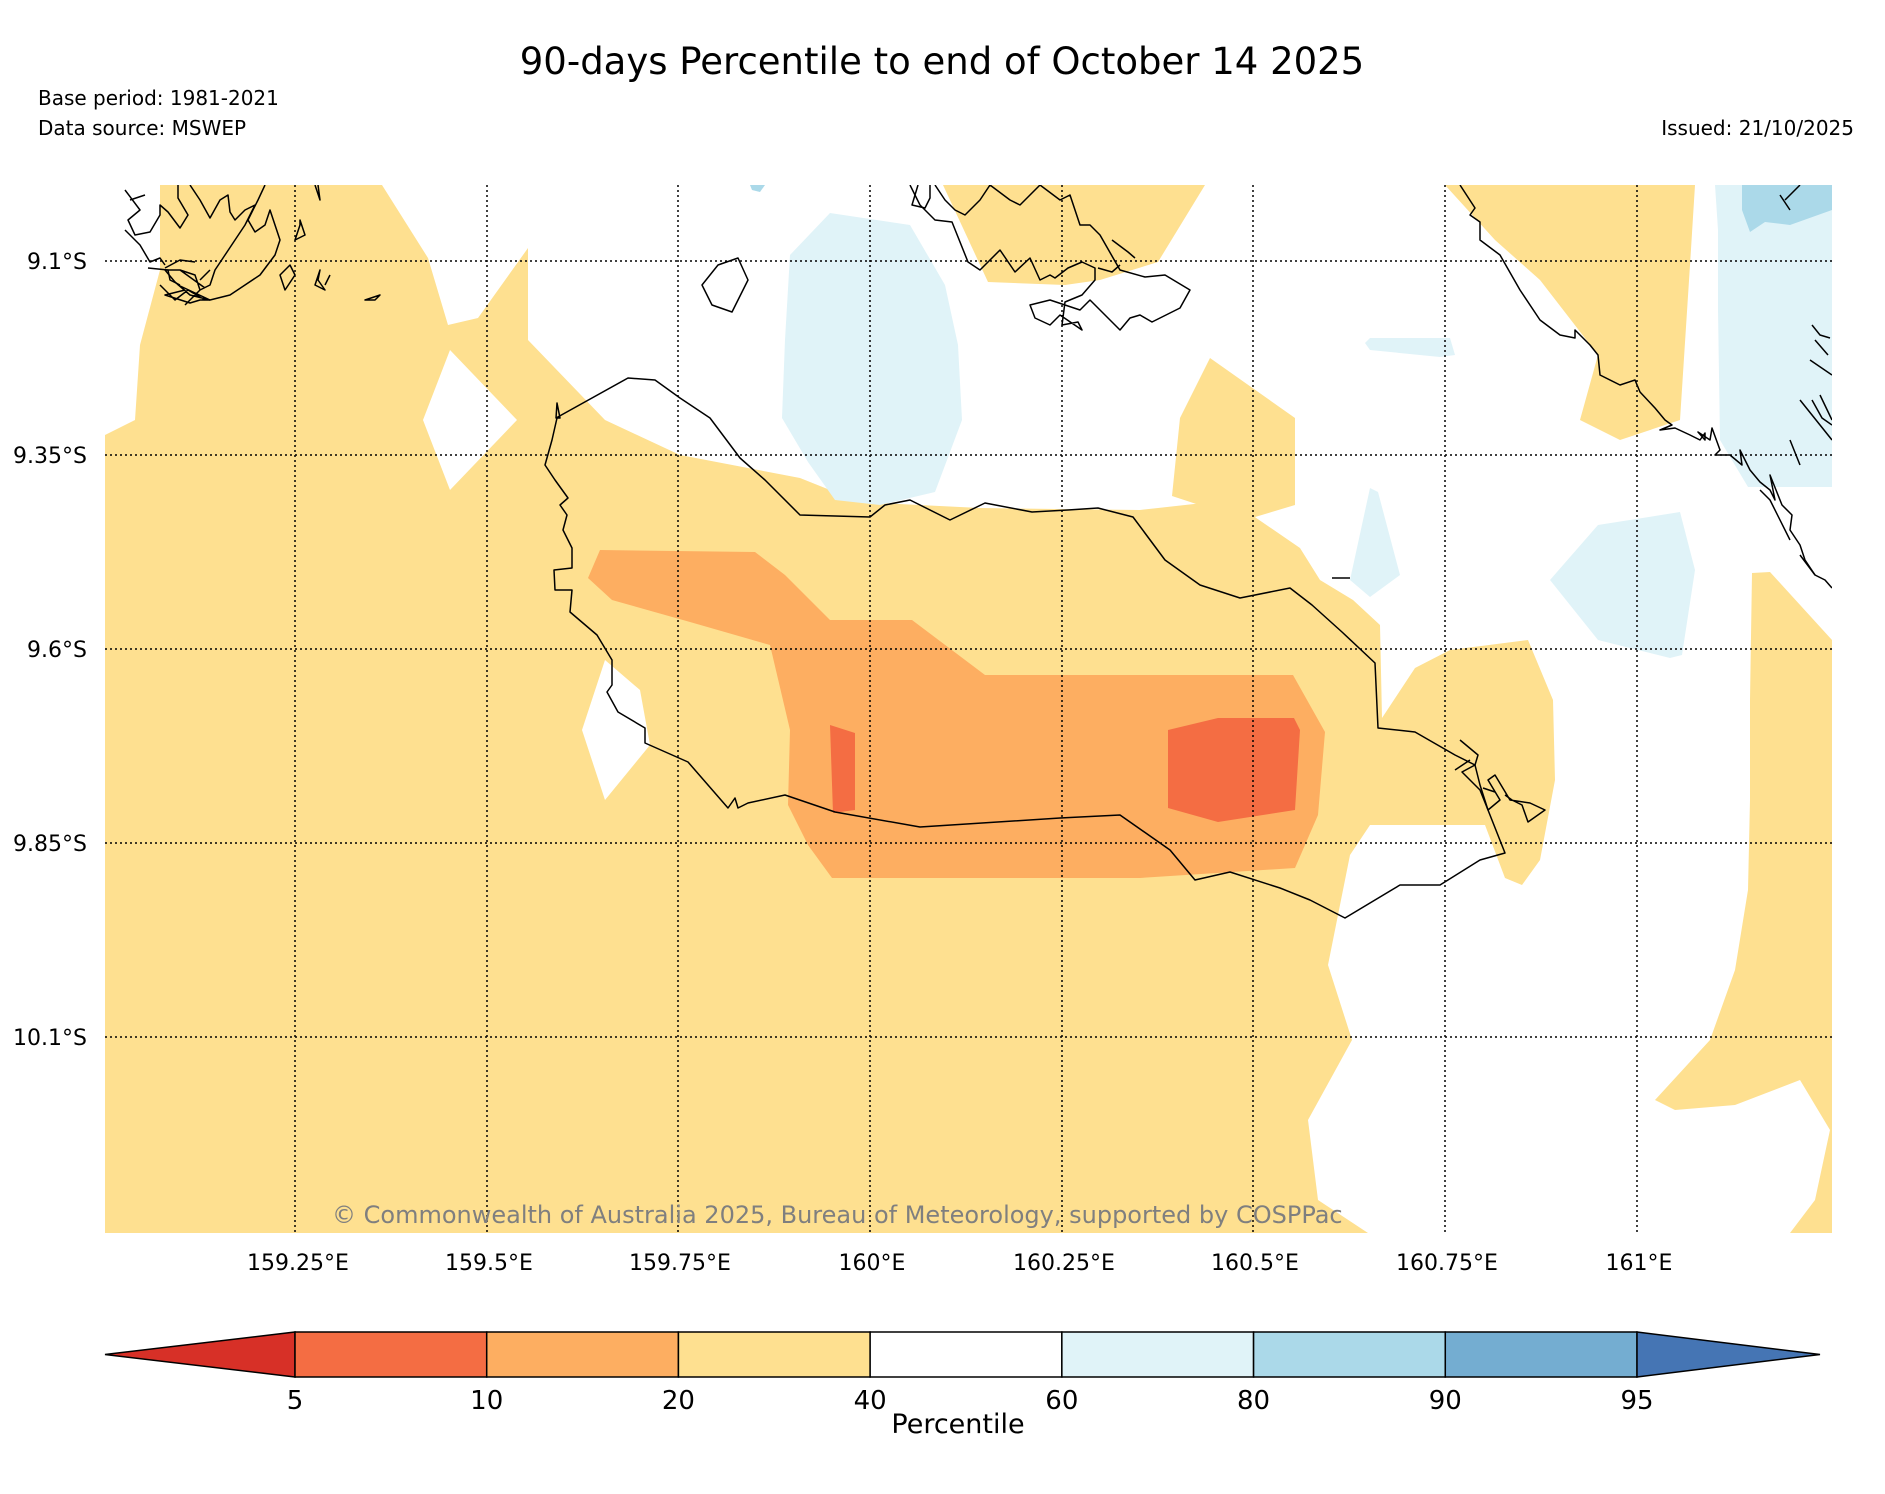 Image resolution: width=1885 pixels, height=1494 pixels. I want to click on colorbar-label: Percentile, so click(957, 1424).